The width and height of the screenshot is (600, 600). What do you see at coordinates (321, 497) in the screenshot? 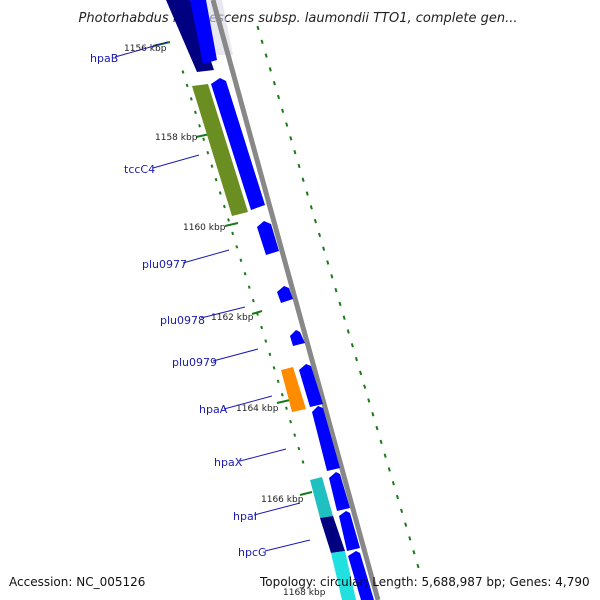
I see `gene-feature-hpai` at bounding box center [321, 497].